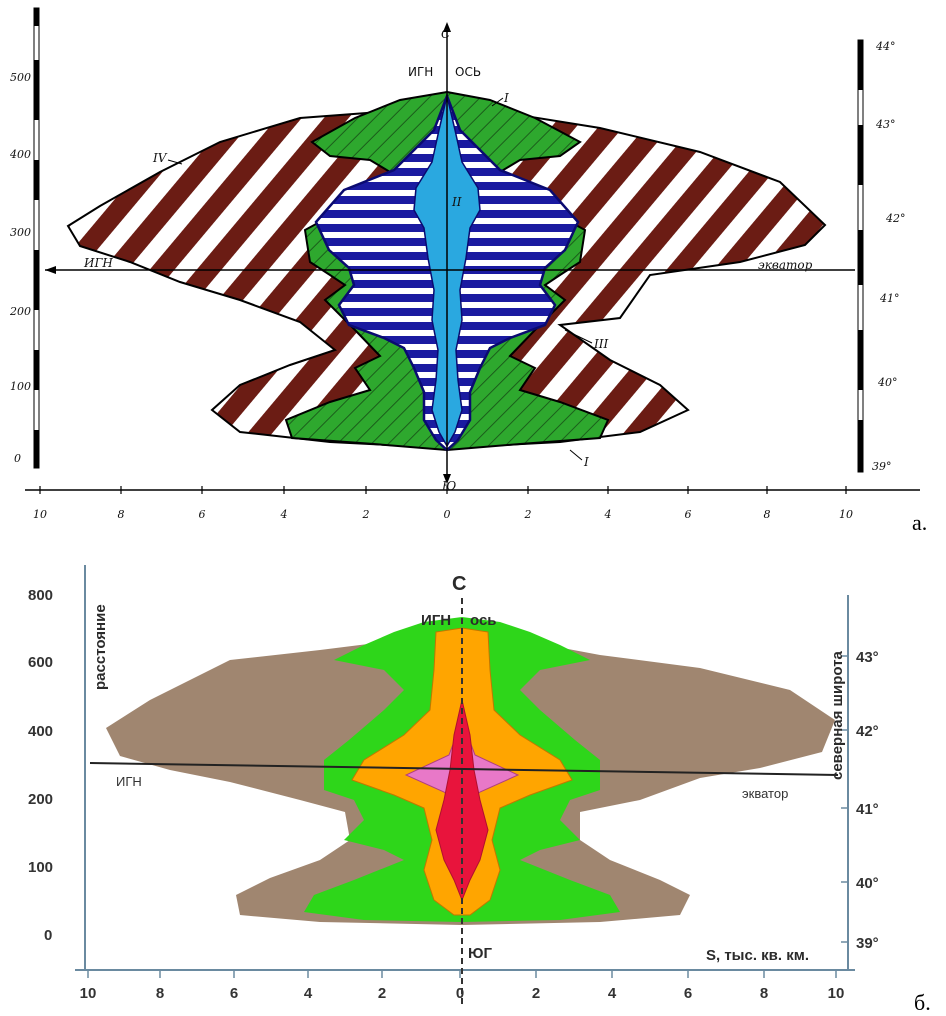 This screenshot has width=946, height=1016. I want to click on panel-b-left-tick: 100, so click(40, 867).